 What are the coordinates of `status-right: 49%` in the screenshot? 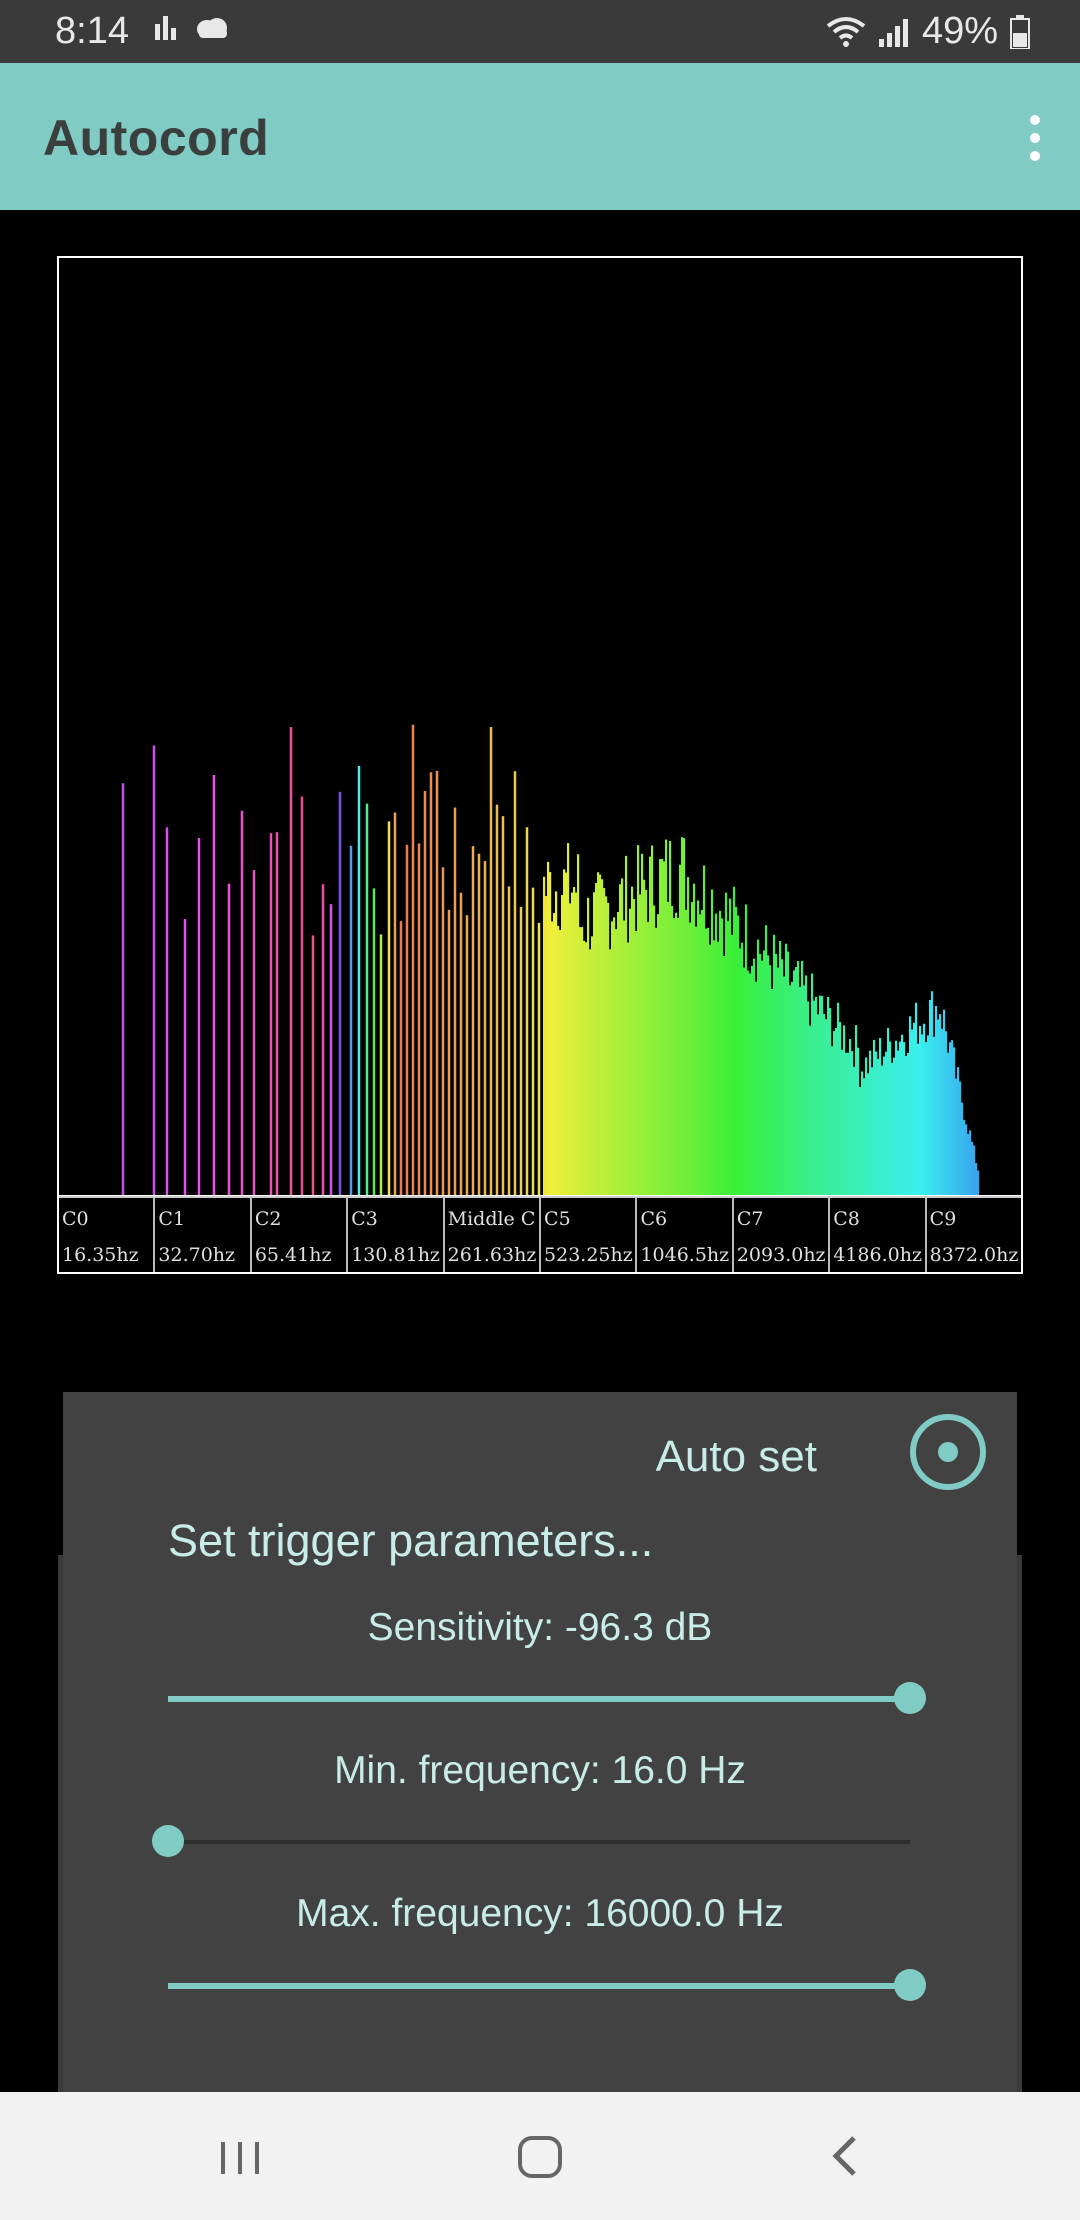 It's located at (928, 31).